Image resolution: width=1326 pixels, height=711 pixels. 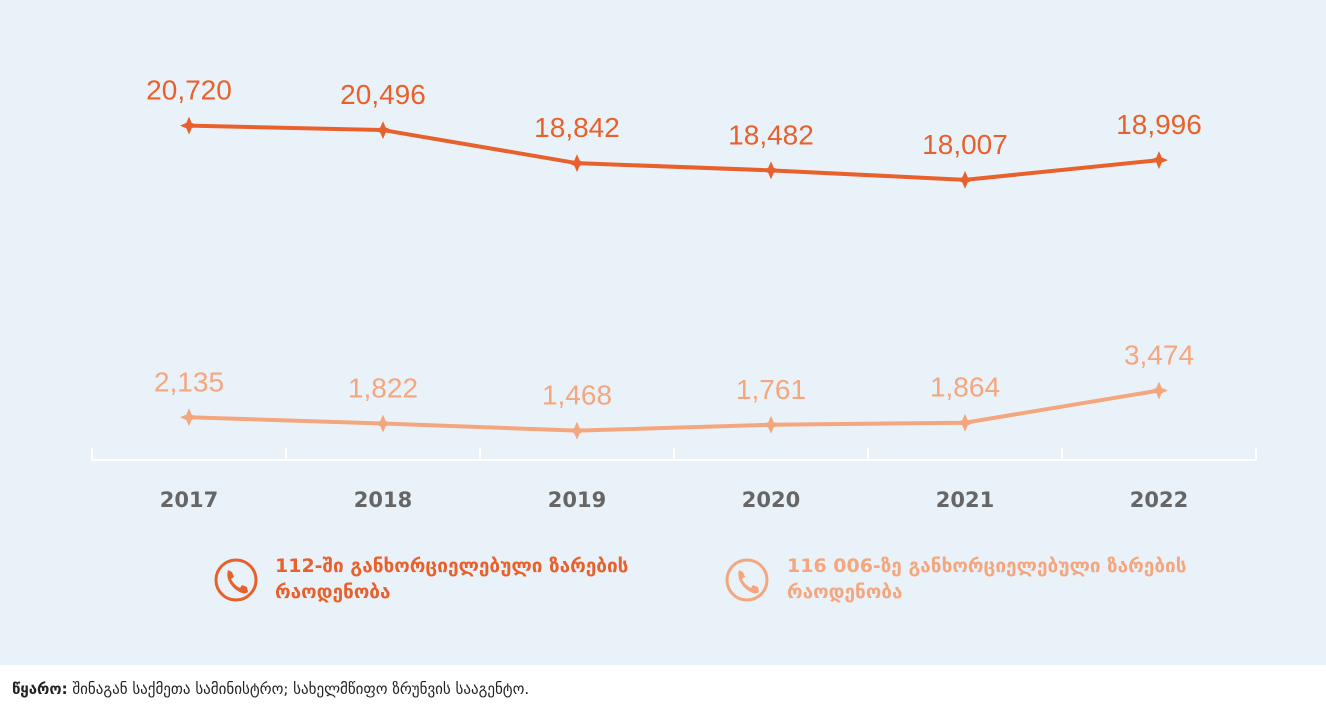 I want to click on data-label: 20,496, so click(x=383, y=94).